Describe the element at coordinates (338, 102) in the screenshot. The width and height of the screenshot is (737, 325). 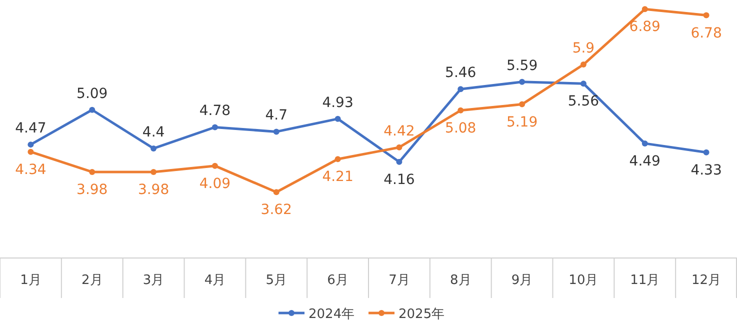
I see `data-label: 4.93` at that location.